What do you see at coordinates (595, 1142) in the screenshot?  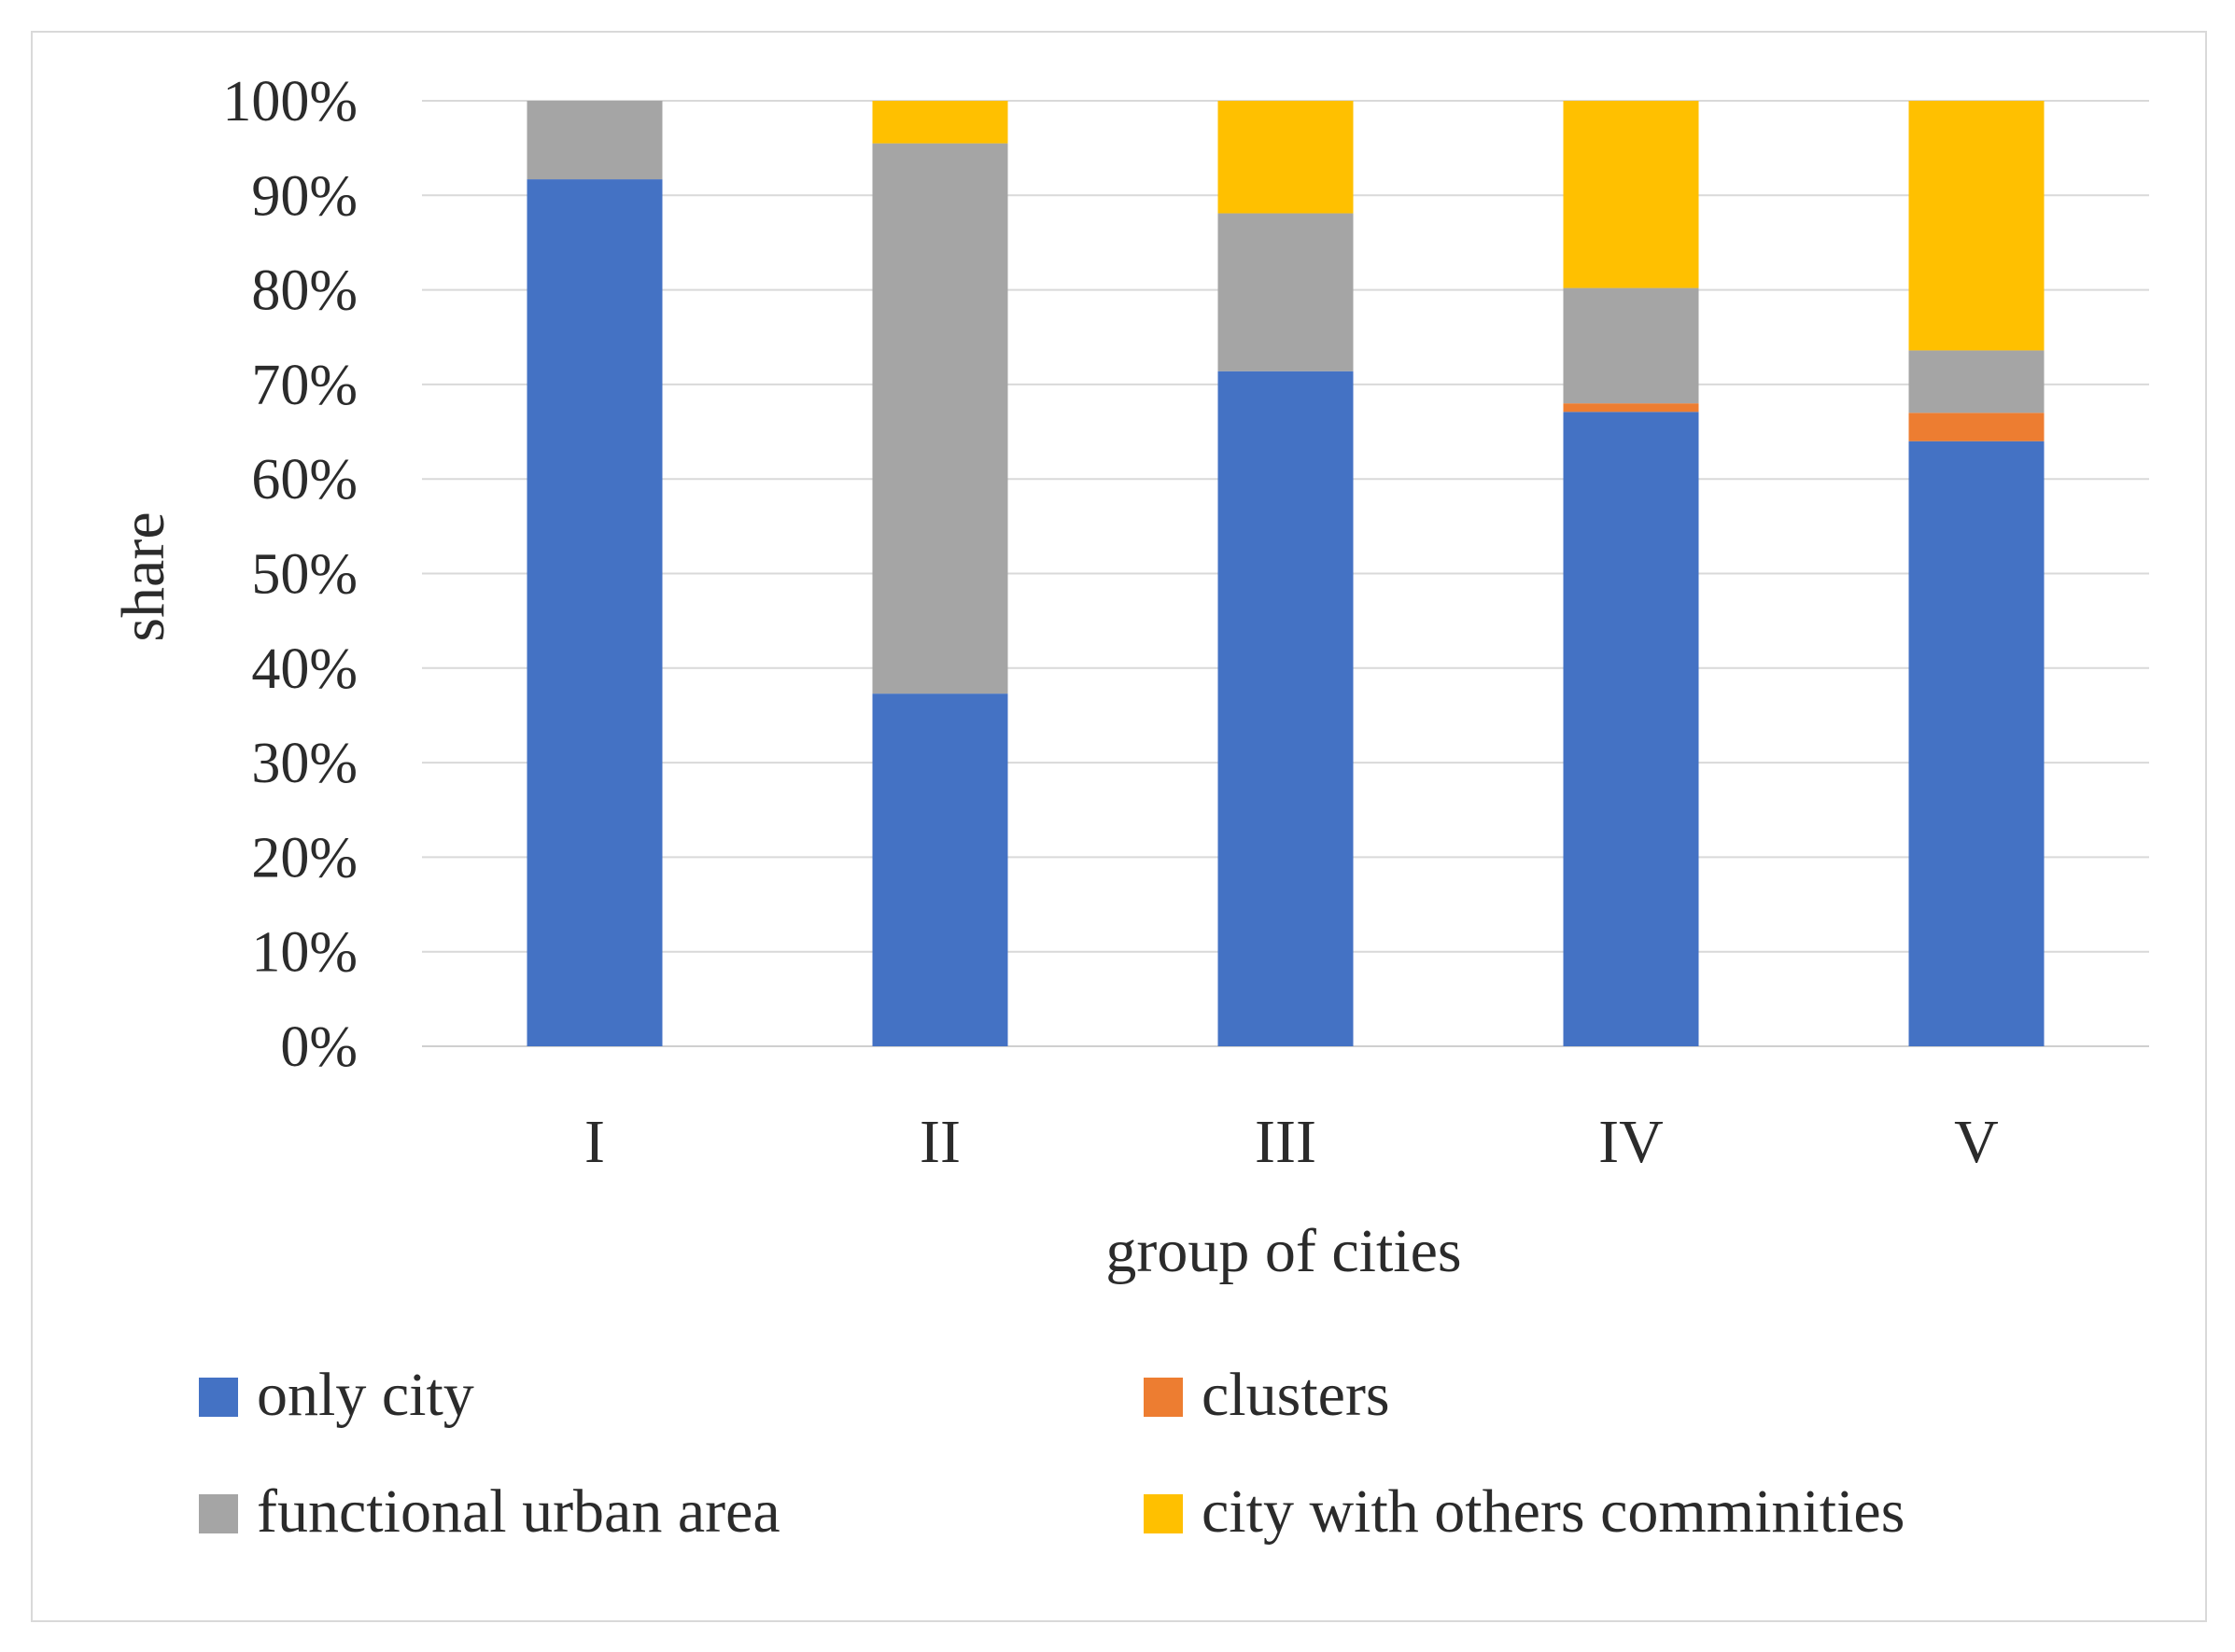 I see `x-tick-label: I` at bounding box center [595, 1142].